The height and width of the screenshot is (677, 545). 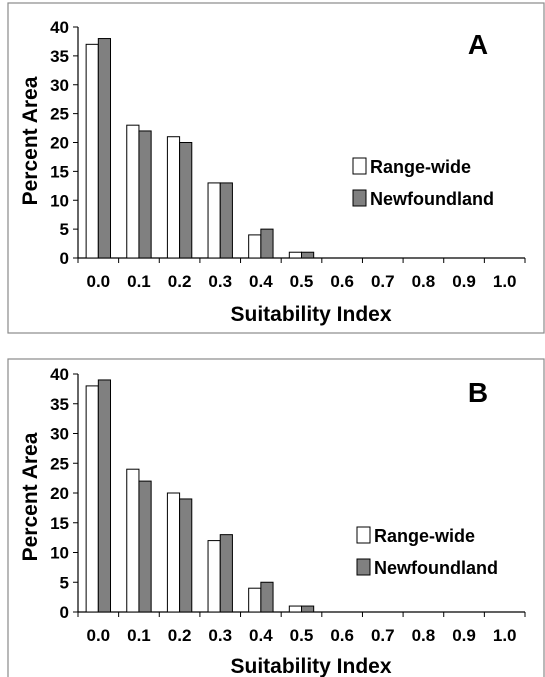 What do you see at coordinates (478, 44) in the screenshot?
I see `panel-label-a: A` at bounding box center [478, 44].